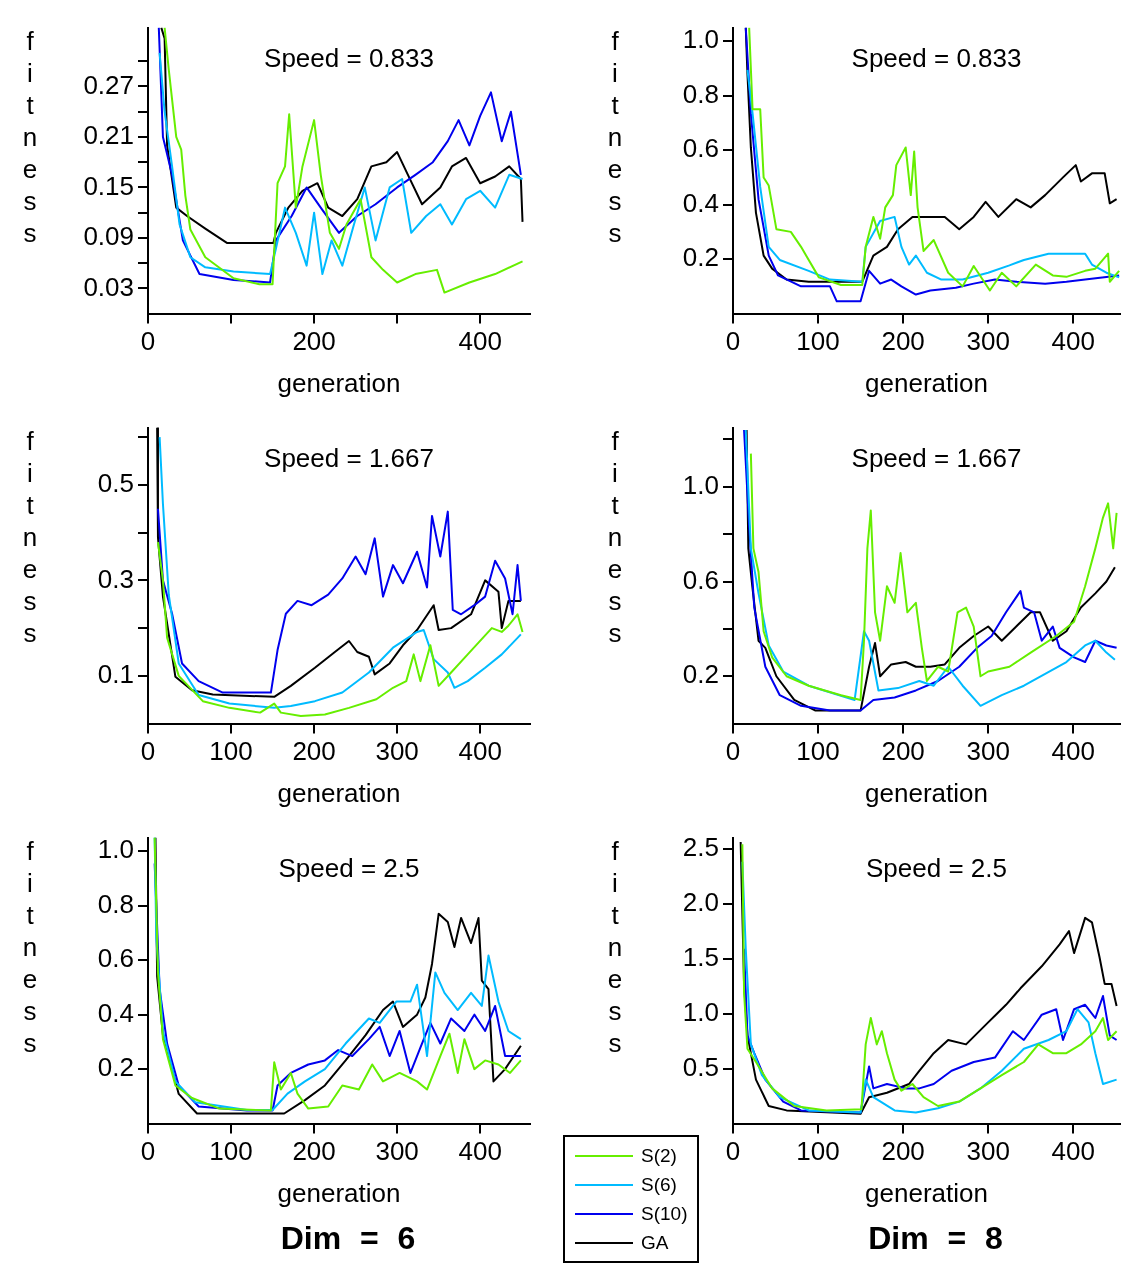  Describe the element at coordinates (108, 185) in the screenshot. I see `y-tick-label: 0.15` at that location.